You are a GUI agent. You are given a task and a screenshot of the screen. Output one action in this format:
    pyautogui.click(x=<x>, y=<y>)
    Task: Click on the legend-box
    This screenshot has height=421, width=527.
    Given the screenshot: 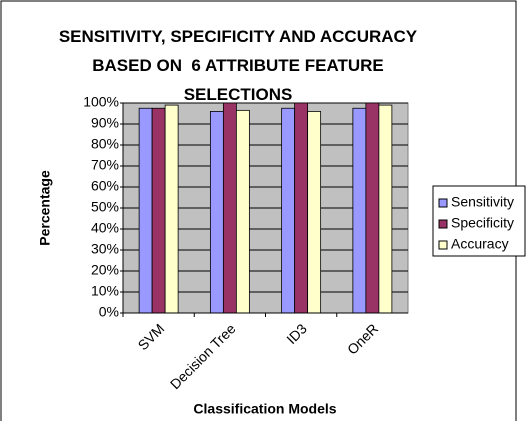 What is the action you would take?
    pyautogui.click(x=479, y=221)
    